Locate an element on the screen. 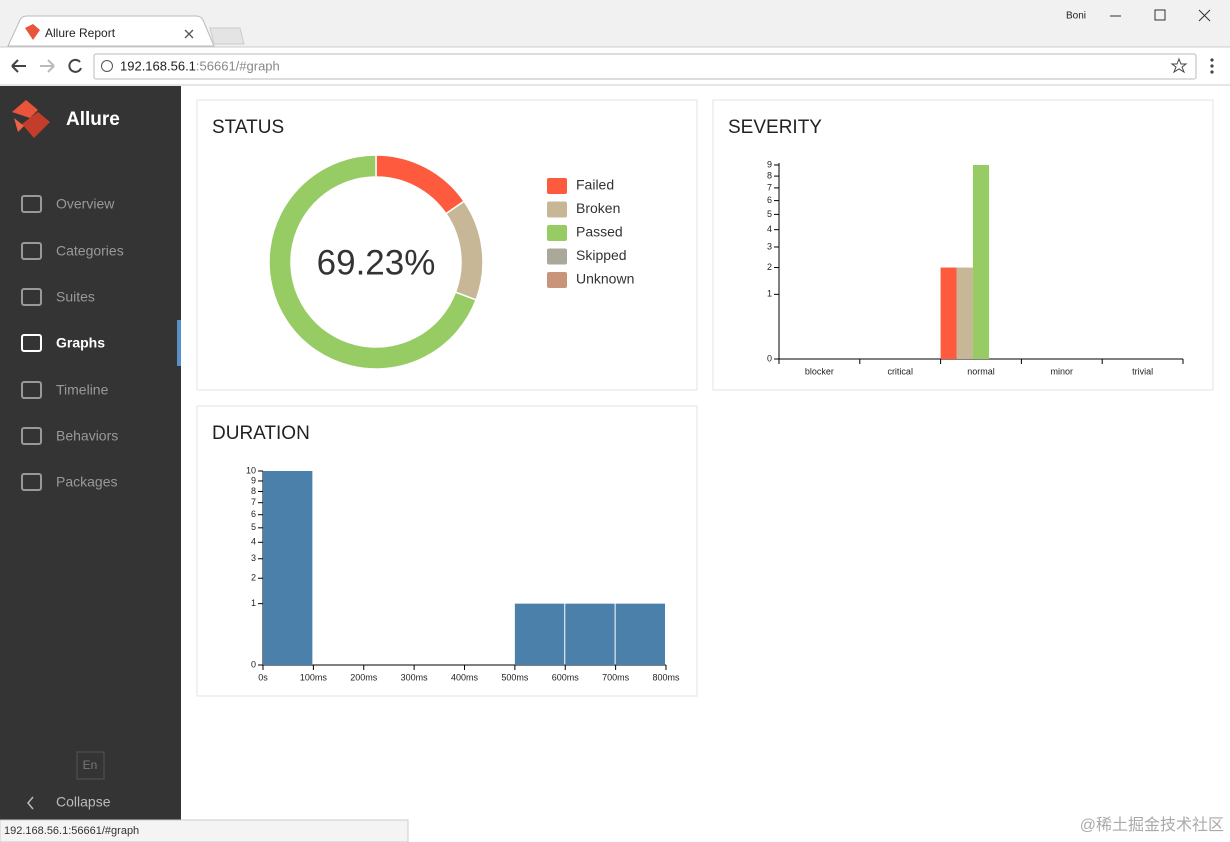  maximize is located at coordinates (1160, 15).